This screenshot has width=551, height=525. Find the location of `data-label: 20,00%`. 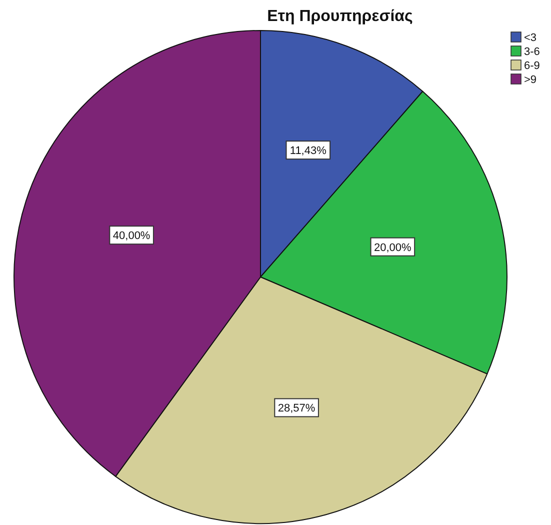

data-label: 20,00% is located at coordinates (393, 248).